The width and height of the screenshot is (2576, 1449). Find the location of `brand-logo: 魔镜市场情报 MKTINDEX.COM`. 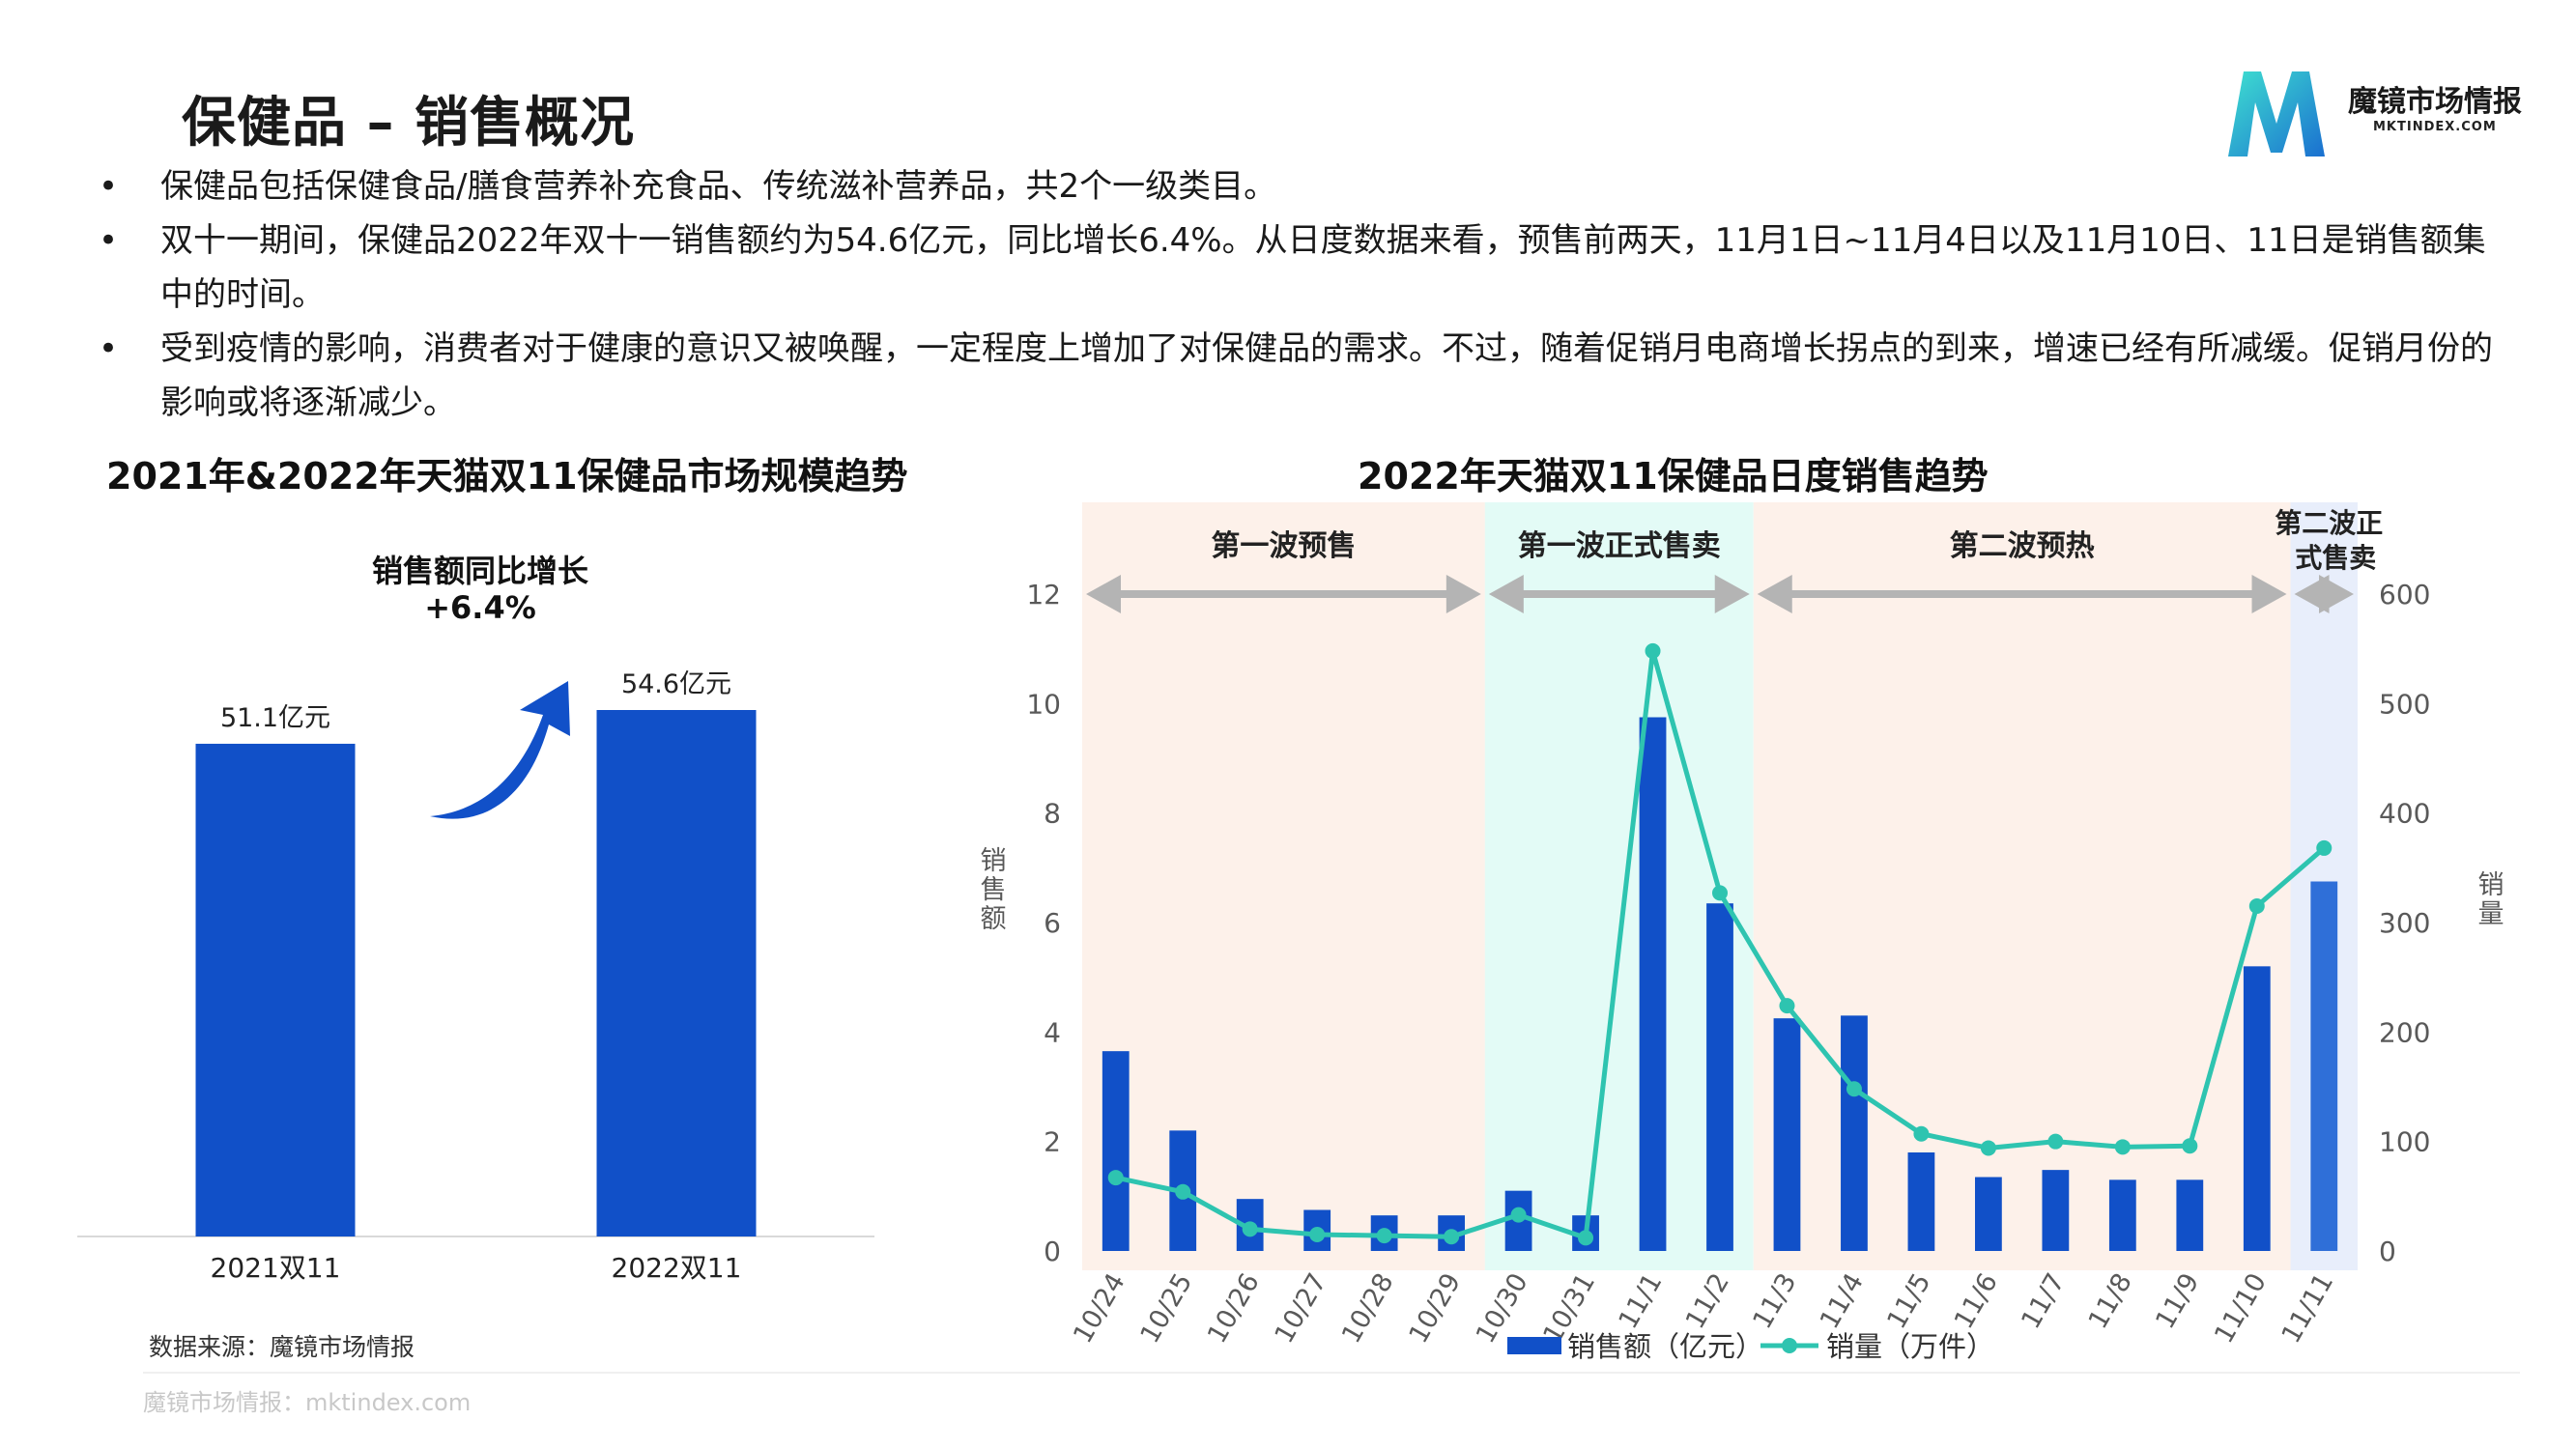

brand-logo: 魔镜市场情报 MKTINDEX.COM is located at coordinates (2377, 112).